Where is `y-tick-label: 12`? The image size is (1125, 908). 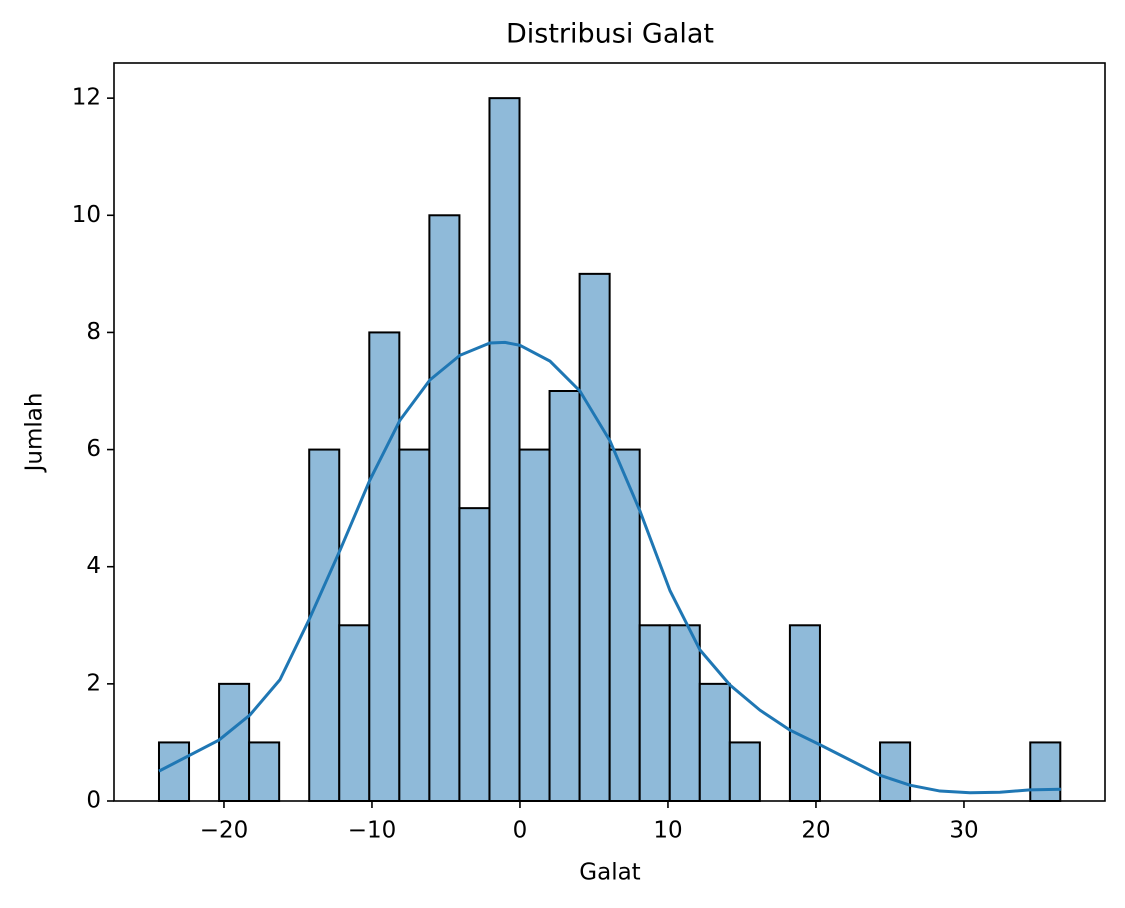 y-tick-label: 12 is located at coordinates (86, 98).